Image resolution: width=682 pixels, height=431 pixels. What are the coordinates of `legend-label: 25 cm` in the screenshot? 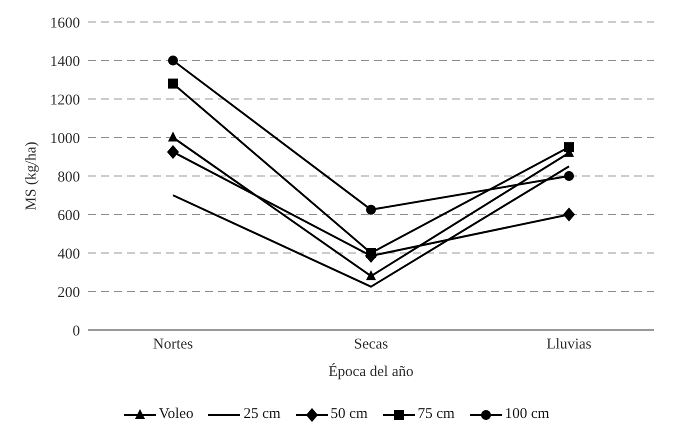 It's located at (262, 414).